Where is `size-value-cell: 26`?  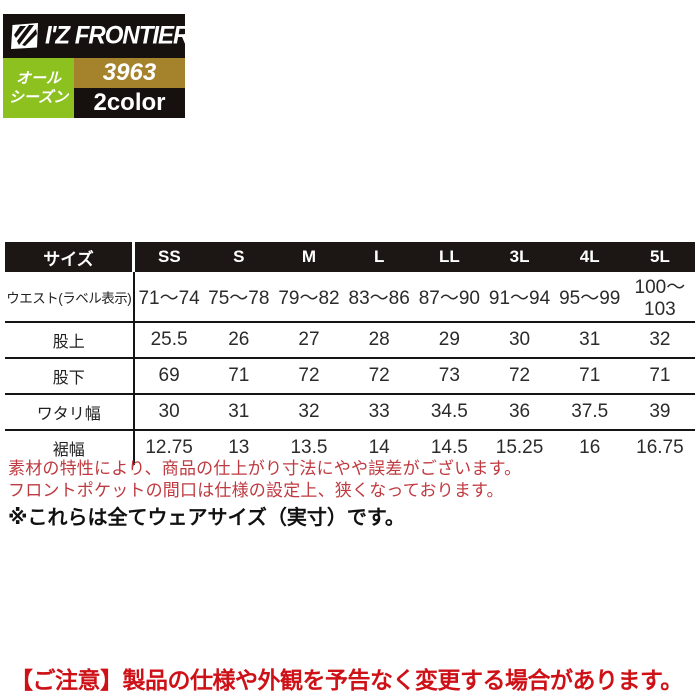 size-value-cell: 26 is located at coordinates (238, 340).